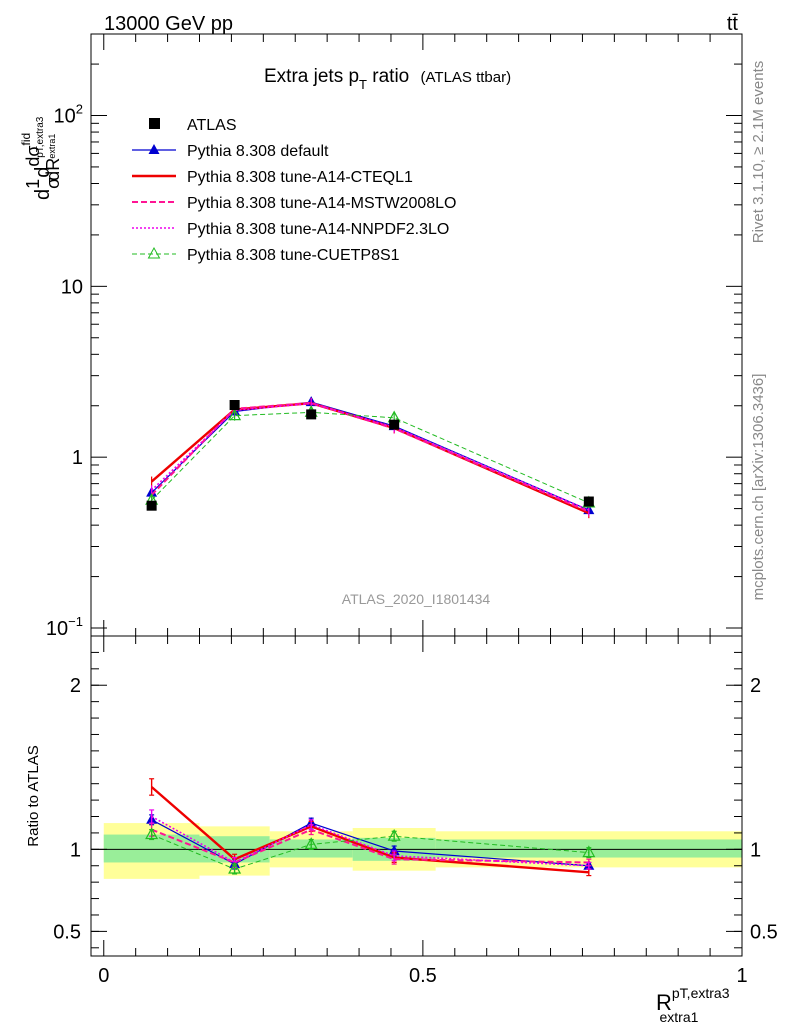  Describe the element at coordinates (741, 976) in the screenshot. I see `x-tick-label: 1` at that location.